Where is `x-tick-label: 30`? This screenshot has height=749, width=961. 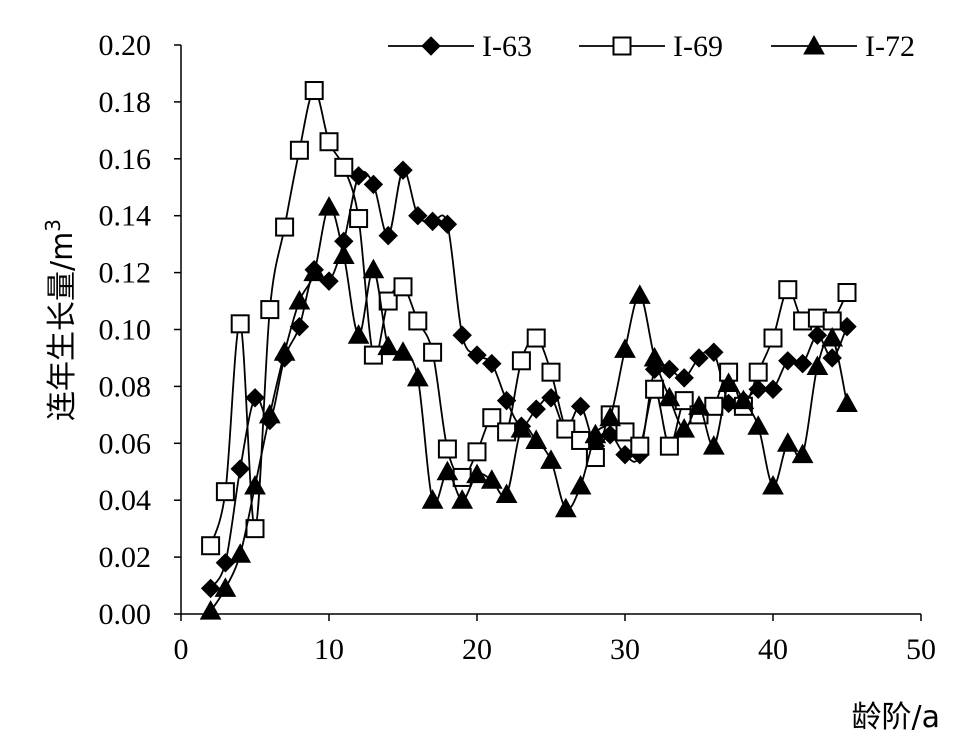
x-tick-label: 30 is located at coordinates (625, 649).